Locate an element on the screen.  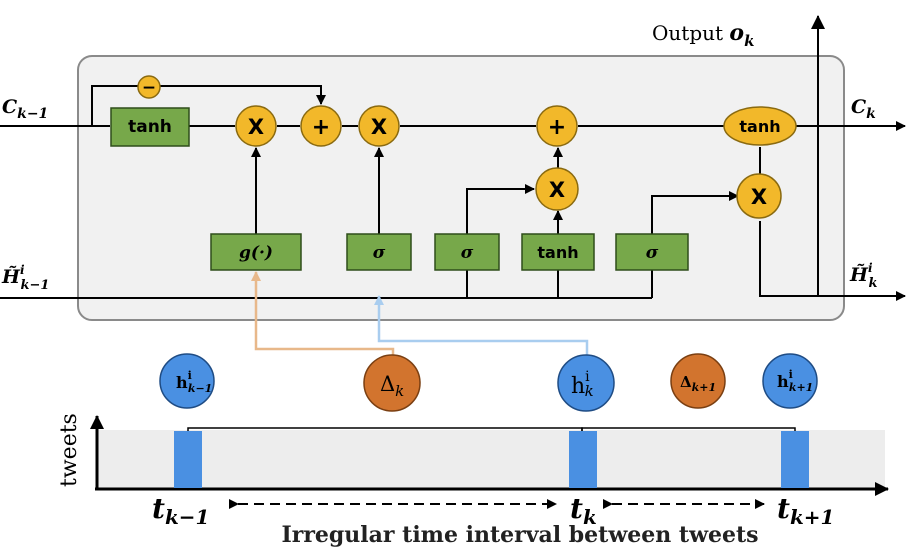
output-label: Output ok is located at coordinates (703, 35).